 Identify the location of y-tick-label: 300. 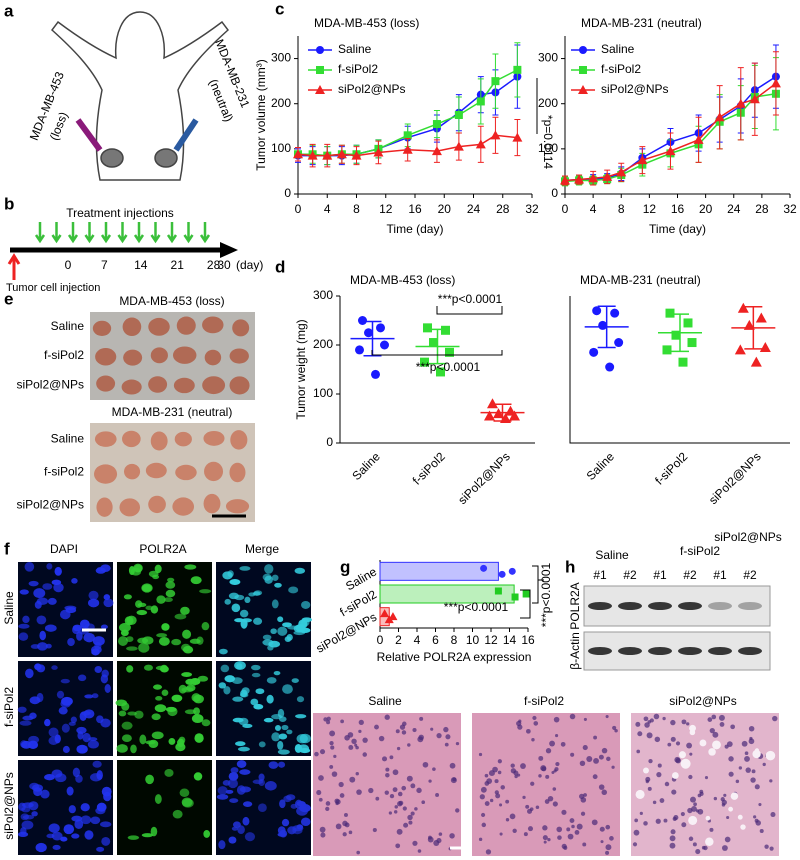
(548, 58).